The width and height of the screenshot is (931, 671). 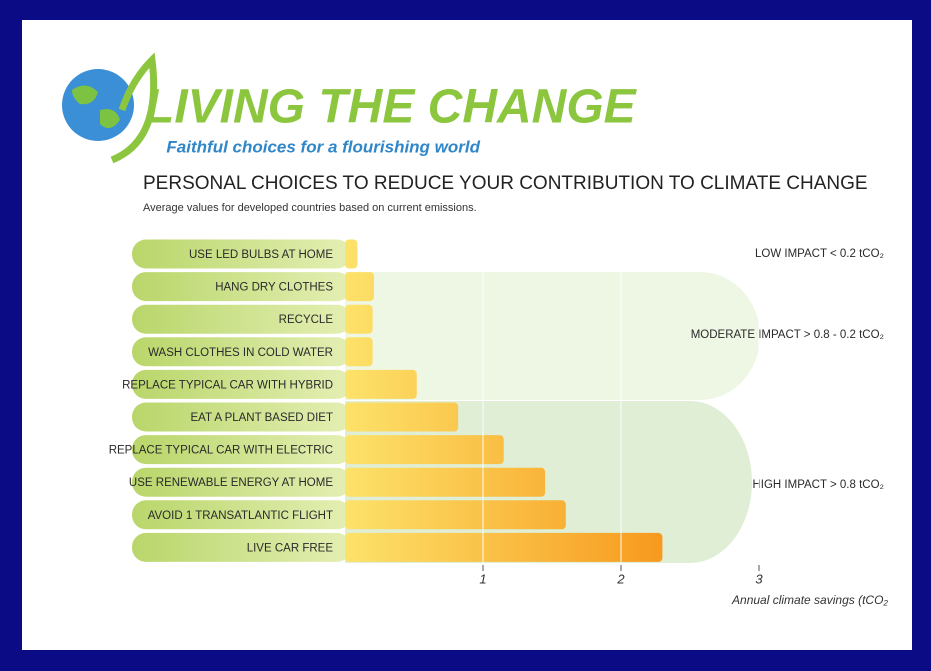 What do you see at coordinates (391, 107) in the screenshot?
I see `brand: LIVING THE CHANGE` at bounding box center [391, 107].